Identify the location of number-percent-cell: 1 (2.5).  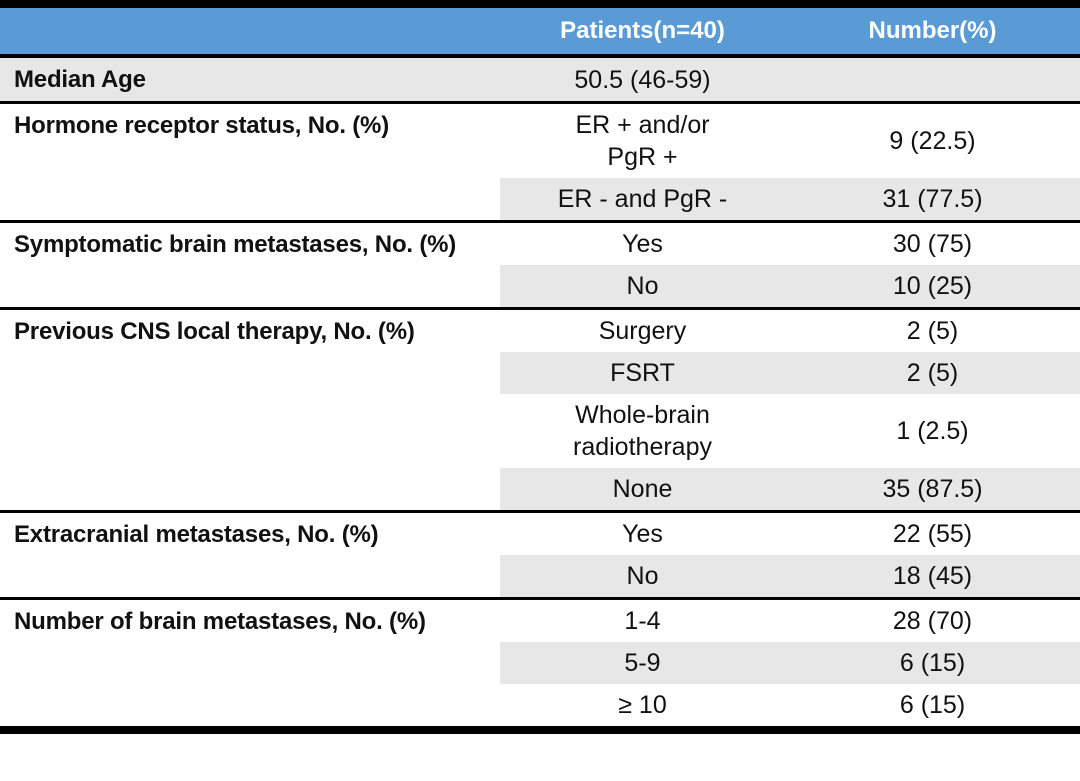
(932, 431).